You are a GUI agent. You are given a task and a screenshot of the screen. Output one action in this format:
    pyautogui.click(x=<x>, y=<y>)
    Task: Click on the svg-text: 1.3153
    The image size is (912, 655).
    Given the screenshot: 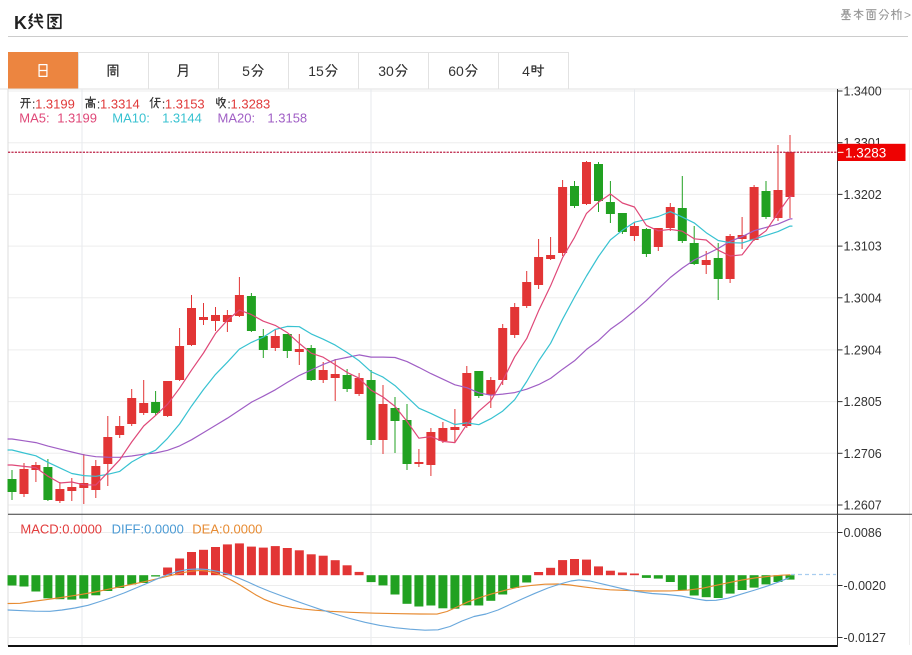 What is the action you would take?
    pyautogui.click(x=185, y=103)
    